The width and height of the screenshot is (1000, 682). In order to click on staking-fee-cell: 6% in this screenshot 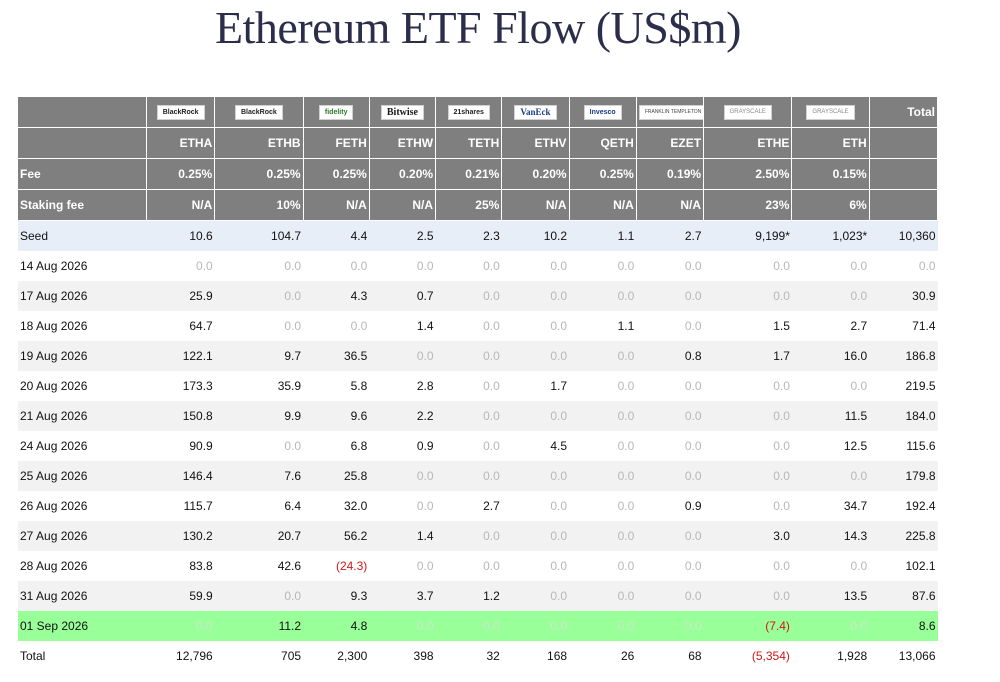, I will do `click(830, 205)`.